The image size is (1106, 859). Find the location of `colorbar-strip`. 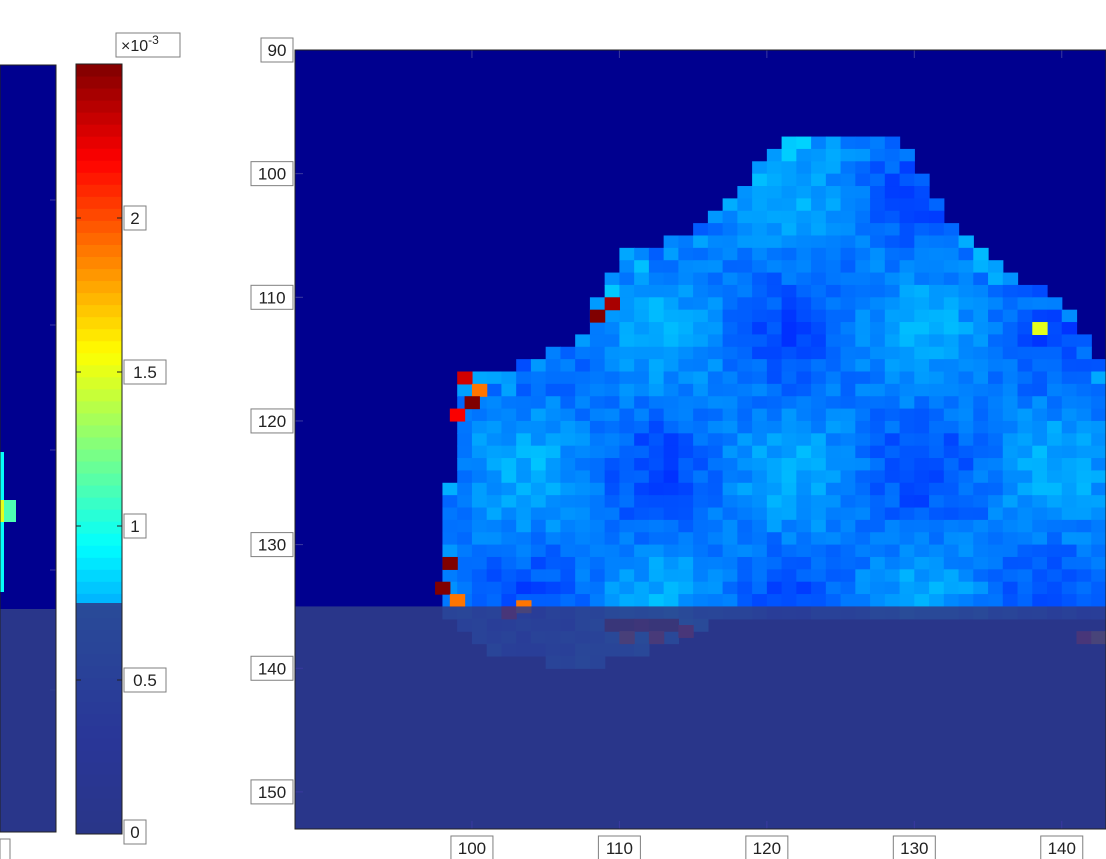

colorbar-strip is located at coordinates (99, 383).